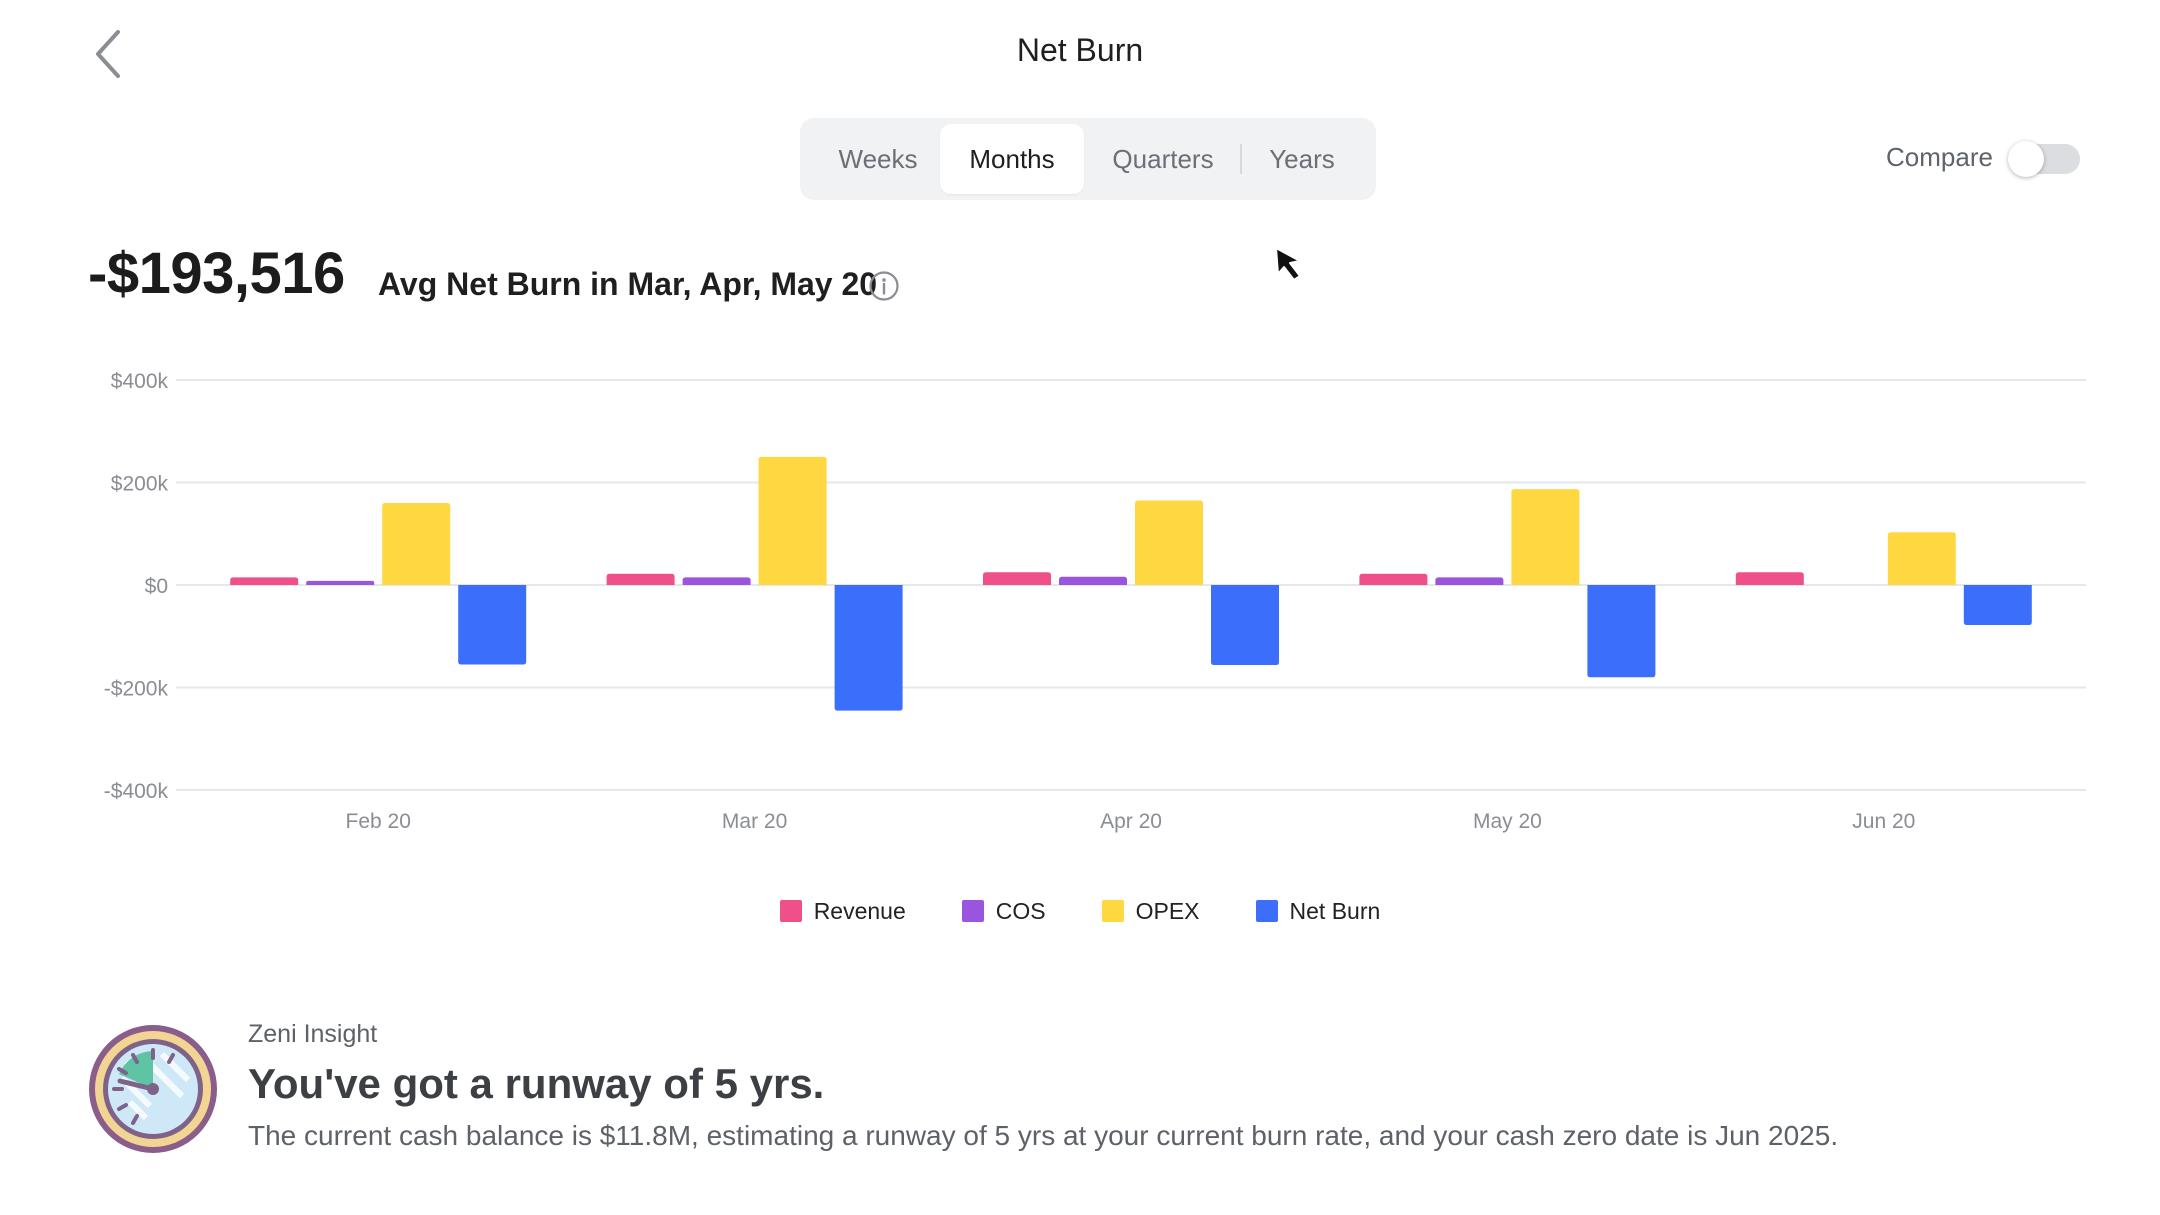 The width and height of the screenshot is (2160, 1215). I want to click on x-tick-label: May 20, so click(1507, 821).